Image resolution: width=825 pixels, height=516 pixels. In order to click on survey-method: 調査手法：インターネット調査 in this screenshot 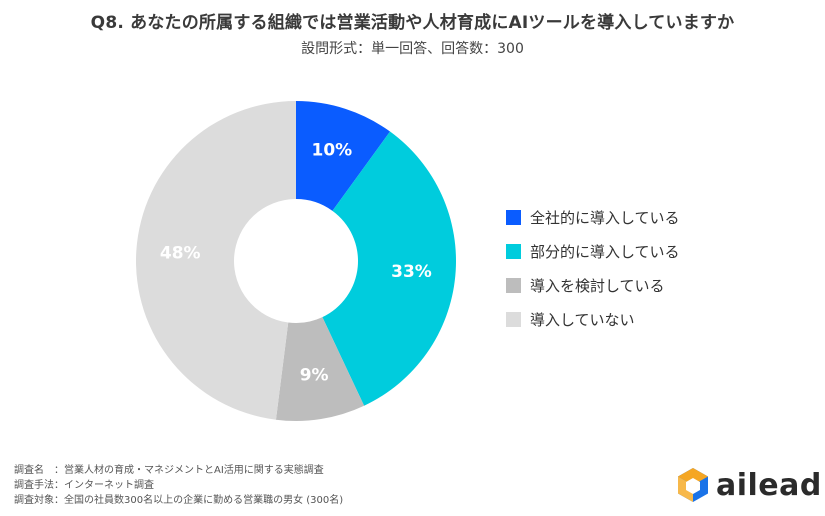, I will do `click(84, 485)`.